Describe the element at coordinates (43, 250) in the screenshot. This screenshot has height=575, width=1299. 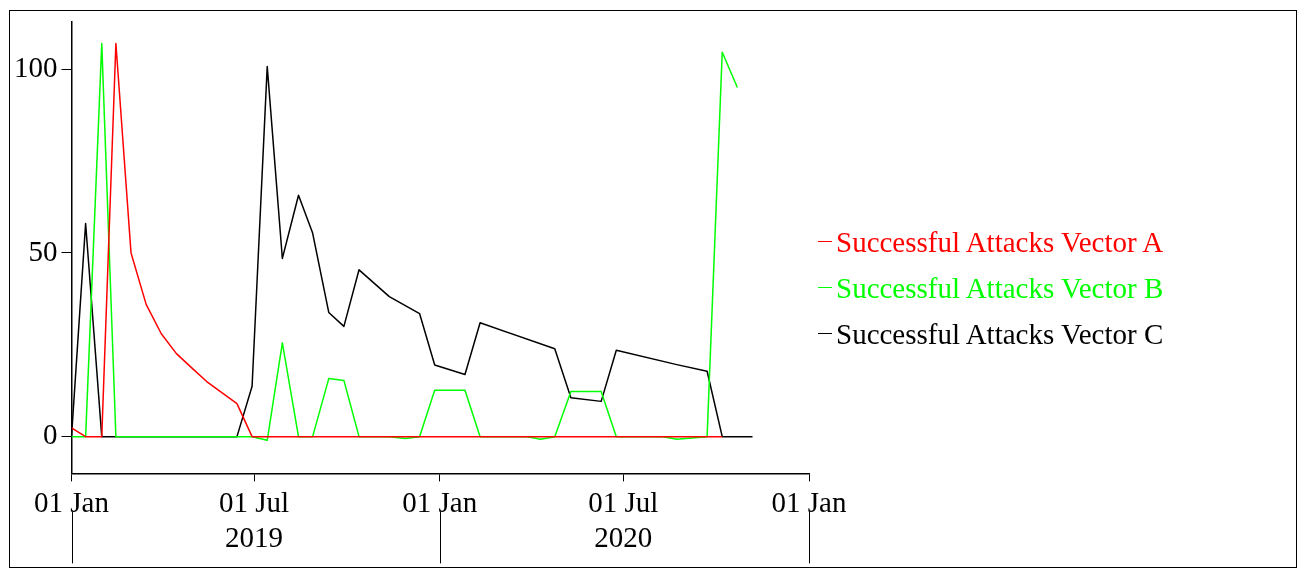
I see `y-tick-label: 50` at that location.